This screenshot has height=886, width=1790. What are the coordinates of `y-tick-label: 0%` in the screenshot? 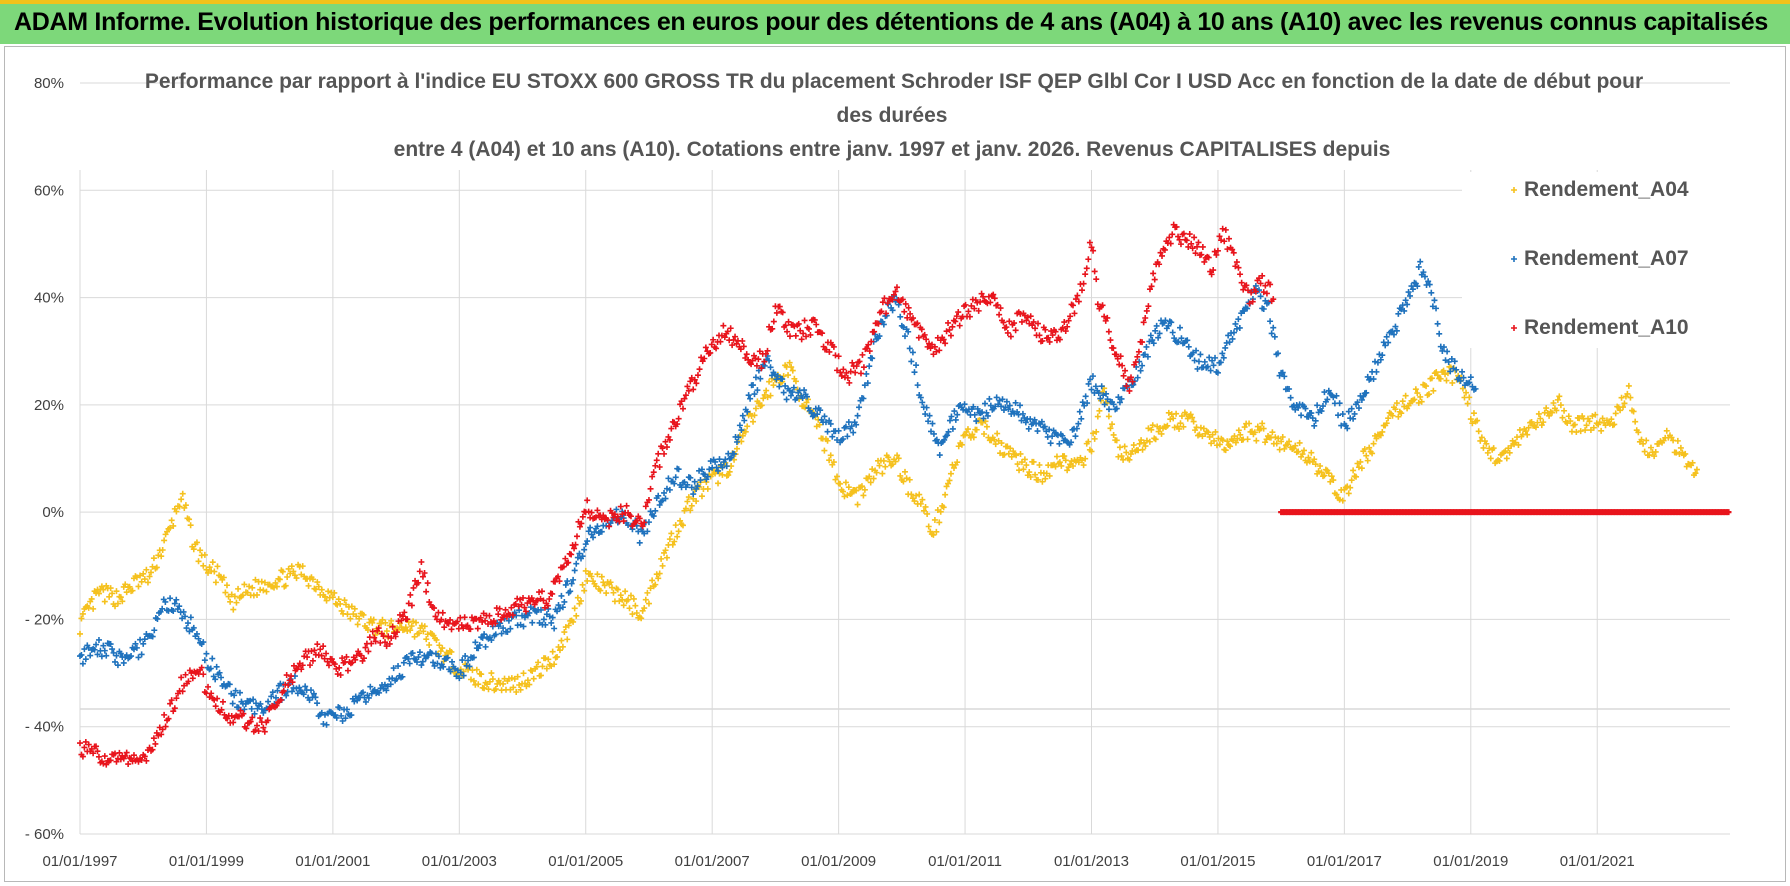 It's located at (53, 512).